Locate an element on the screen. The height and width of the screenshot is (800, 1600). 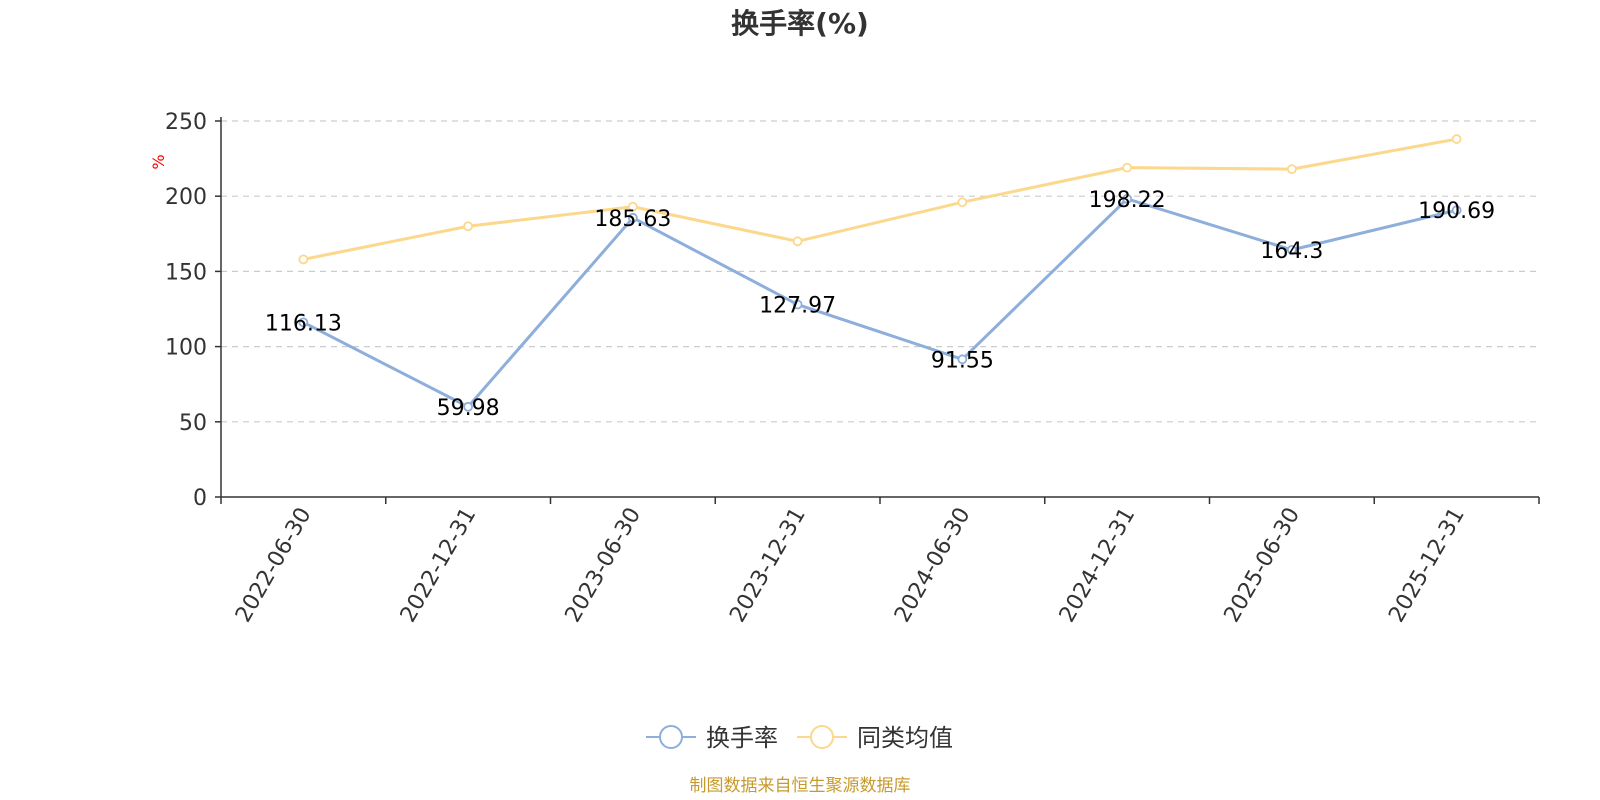
data-label: 91.55 is located at coordinates (962, 360).